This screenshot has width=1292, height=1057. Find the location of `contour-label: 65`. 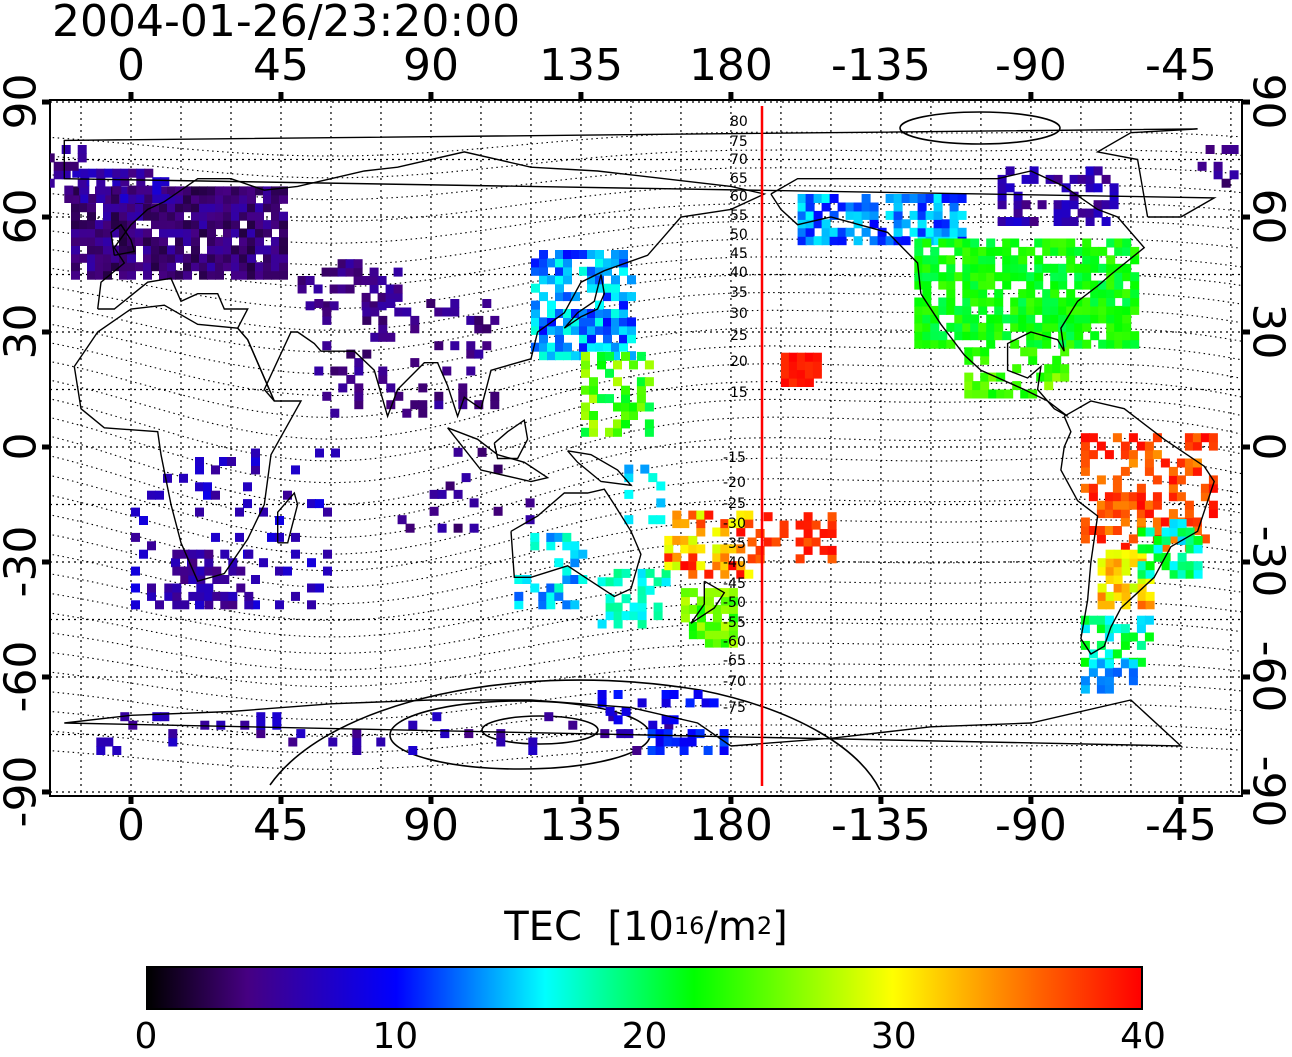

contour-label: 65 is located at coordinates (739, 179).